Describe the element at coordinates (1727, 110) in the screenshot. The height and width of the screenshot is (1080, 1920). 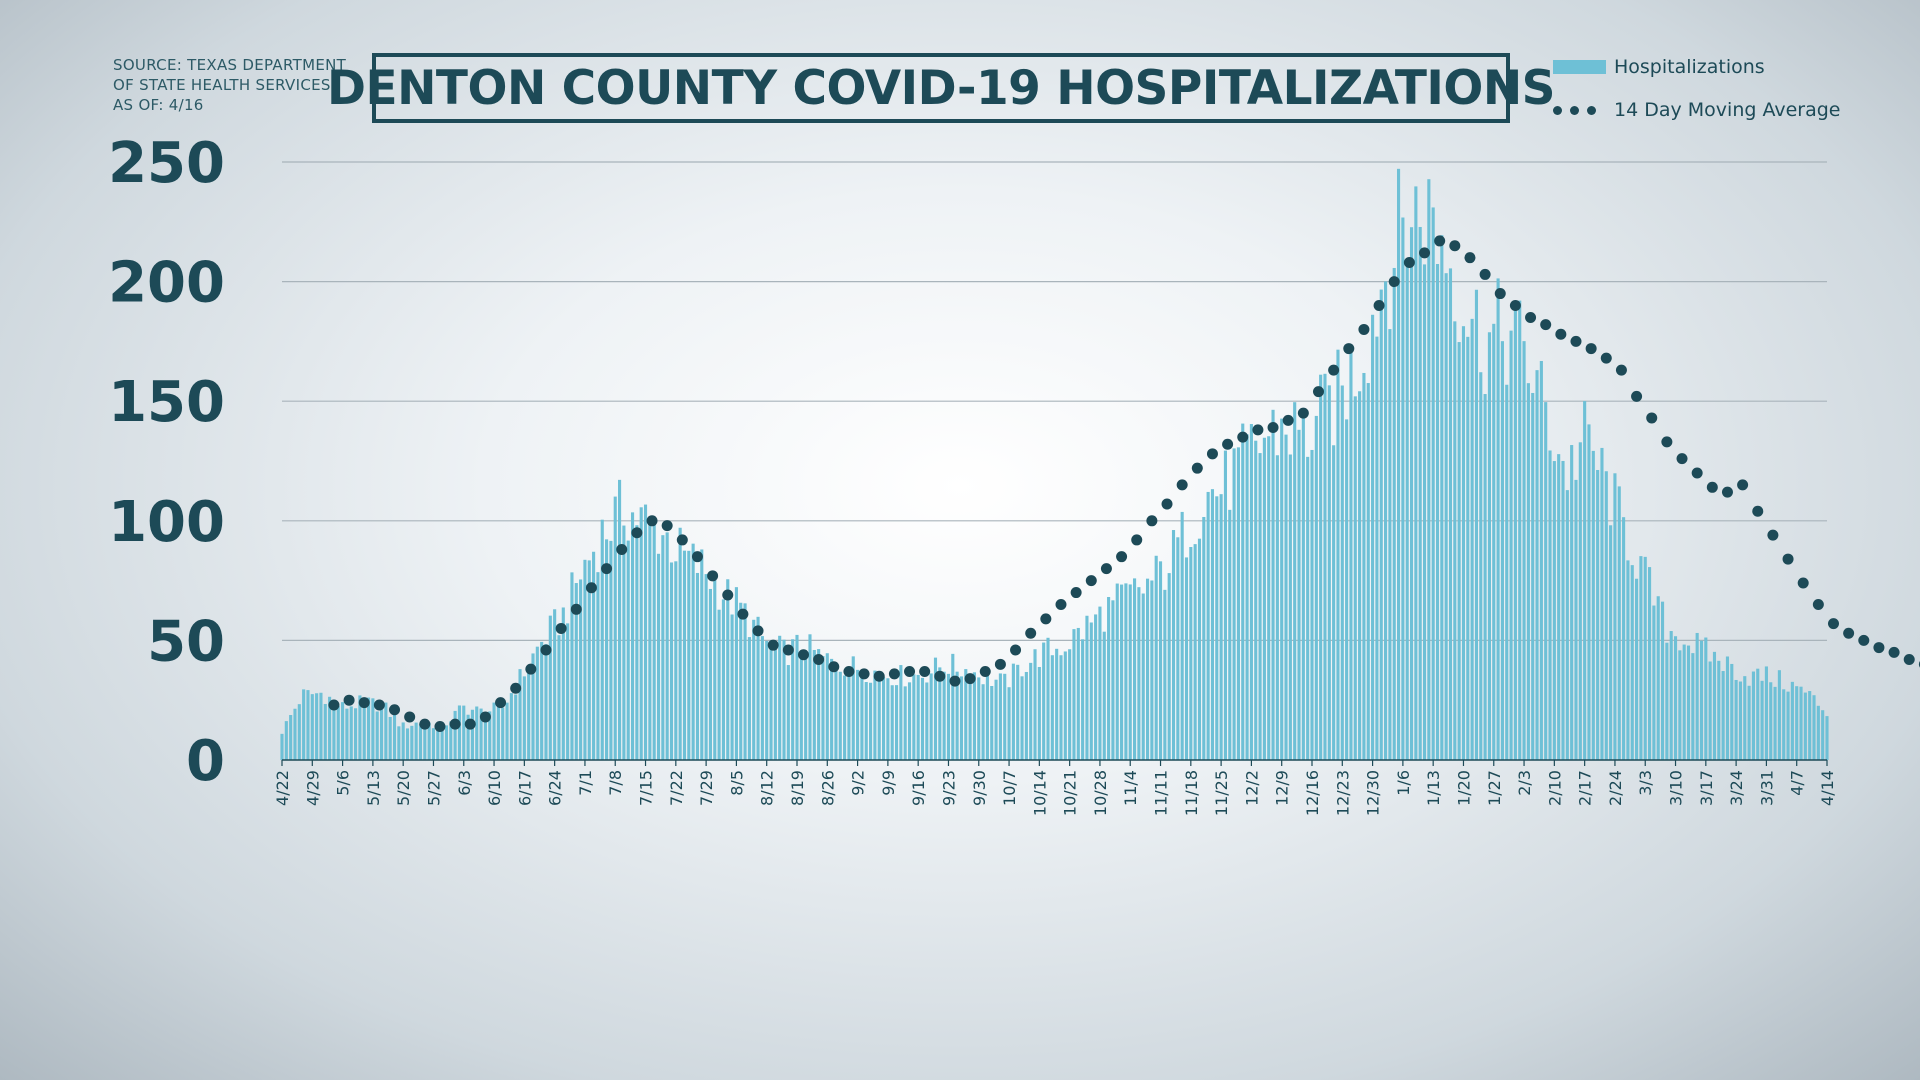
I see `legend-label-moving-average: 14 Day Moving Average` at that location.